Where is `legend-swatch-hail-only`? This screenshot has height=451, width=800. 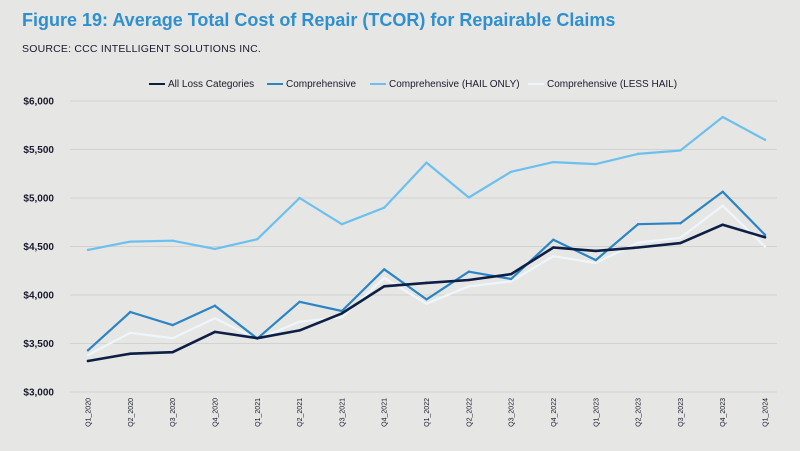 legend-swatch-hail-only is located at coordinates (378, 84).